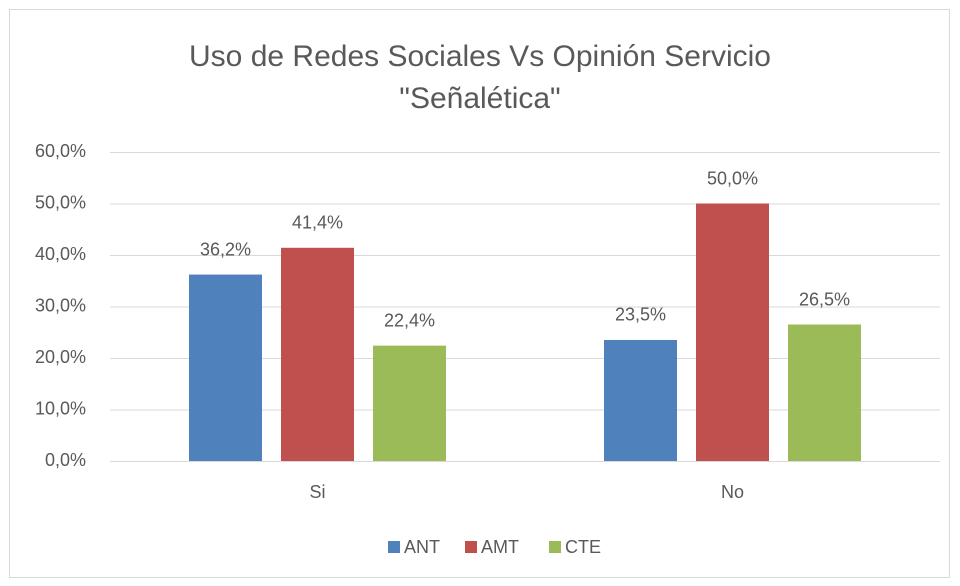 The width and height of the screenshot is (960, 586). Describe the element at coordinates (500, 547) in the screenshot. I see `legend-label: AMT` at that location.